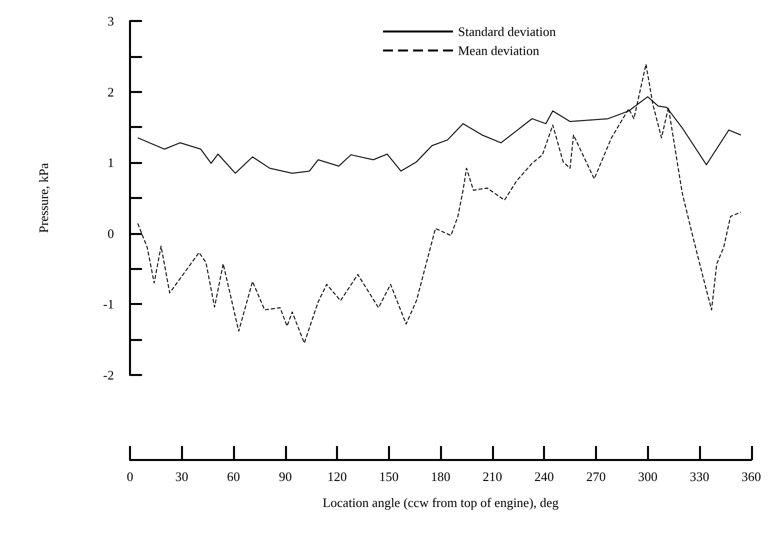  I want to click on x-tick-label: 120, so click(337, 476).